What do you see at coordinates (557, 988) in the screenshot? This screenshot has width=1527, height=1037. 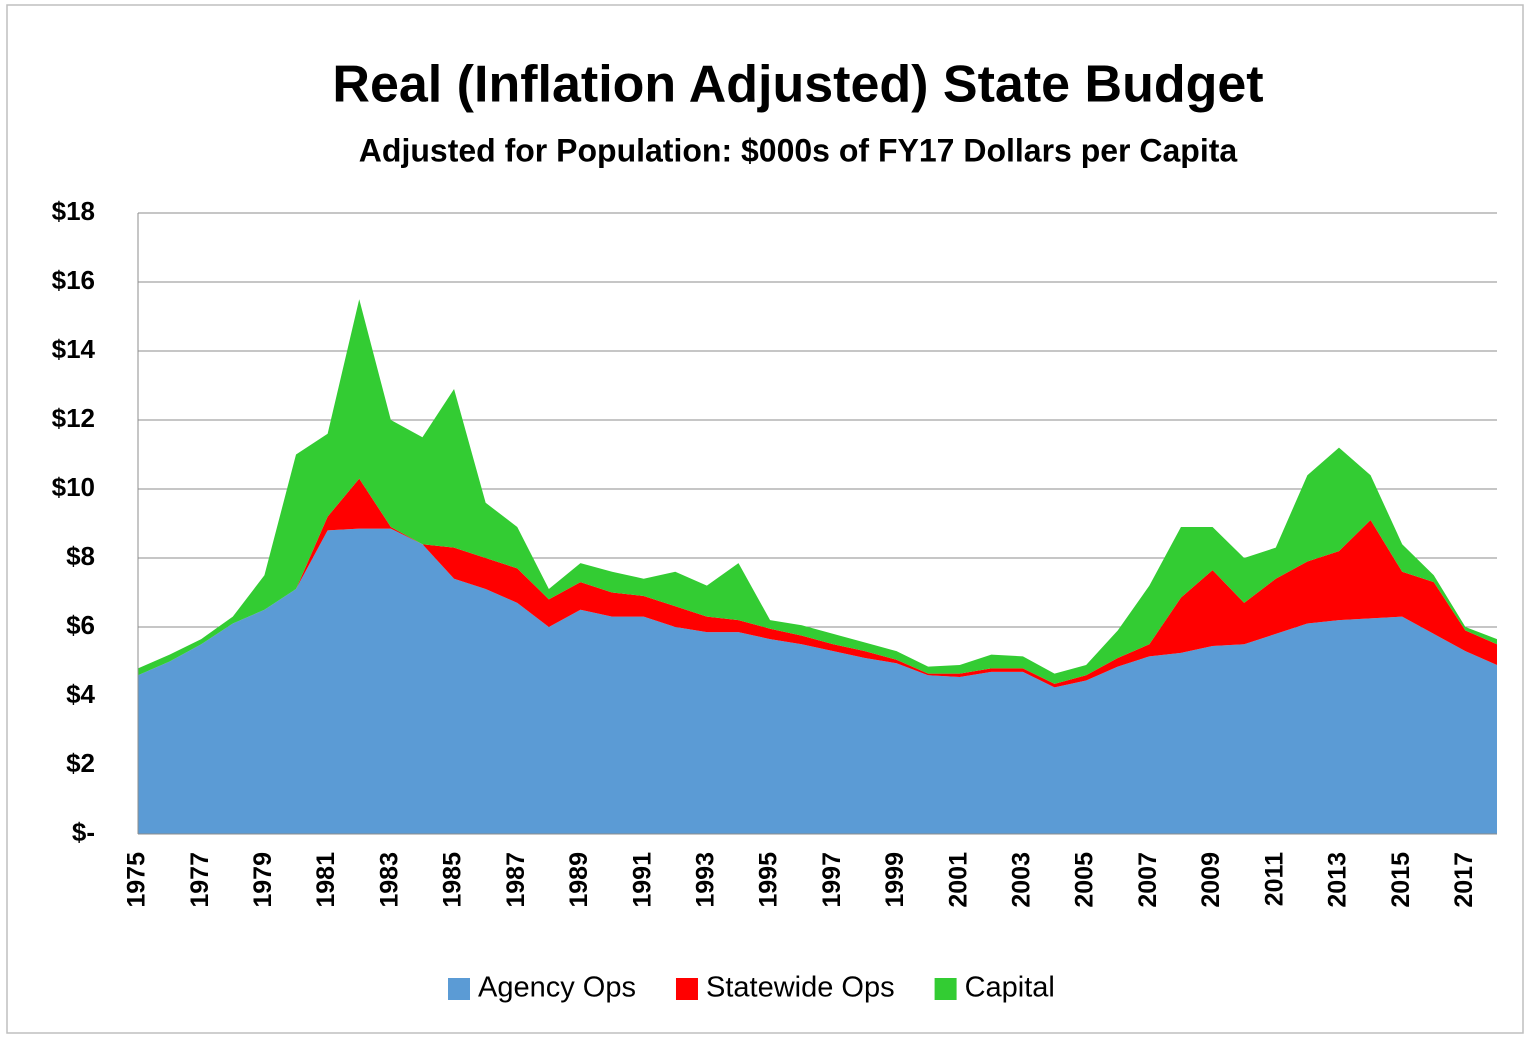 I see `legend-label: Agency Ops` at bounding box center [557, 988].